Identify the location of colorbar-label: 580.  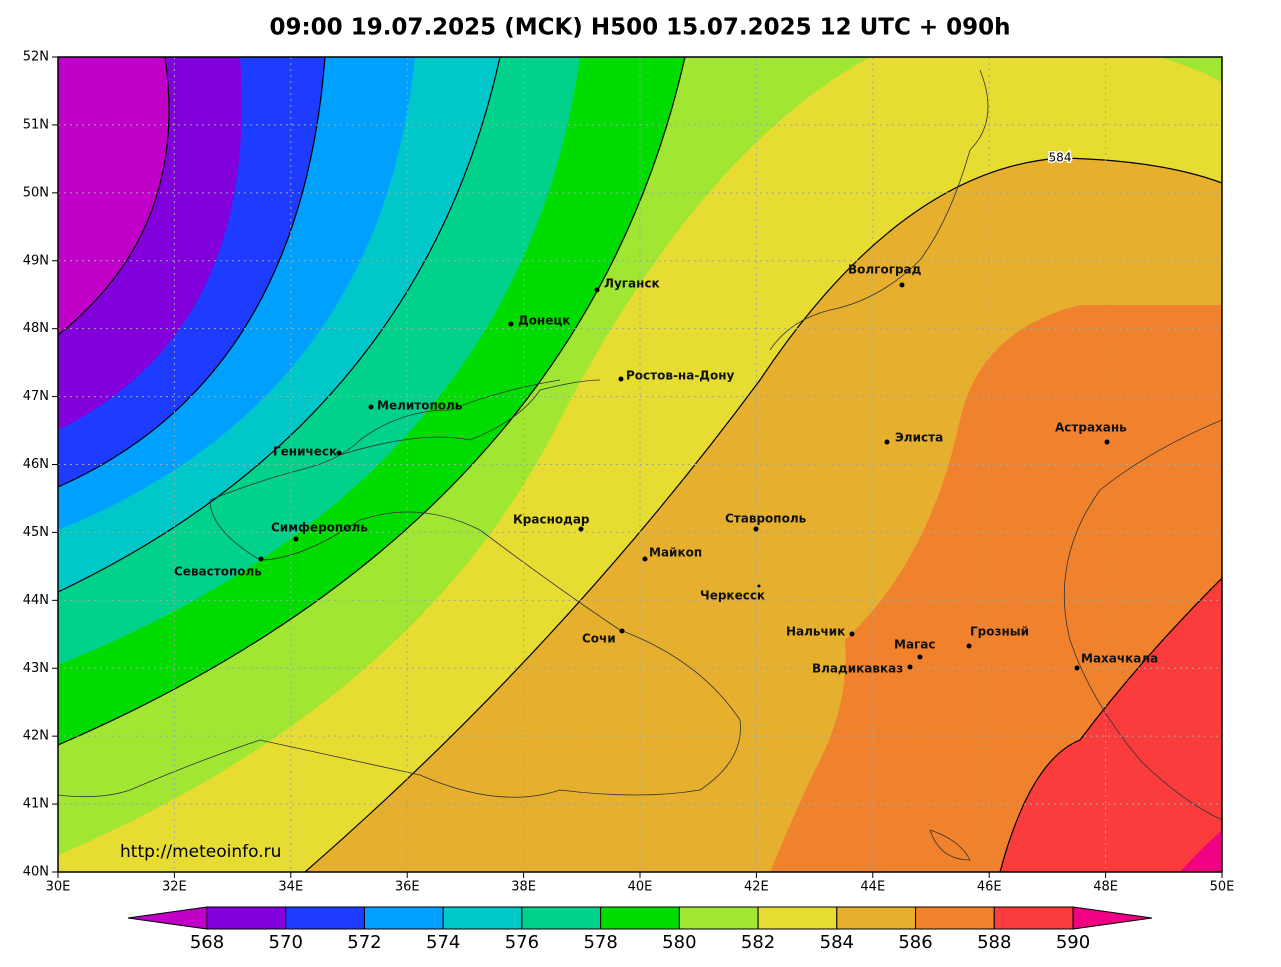
(679, 942).